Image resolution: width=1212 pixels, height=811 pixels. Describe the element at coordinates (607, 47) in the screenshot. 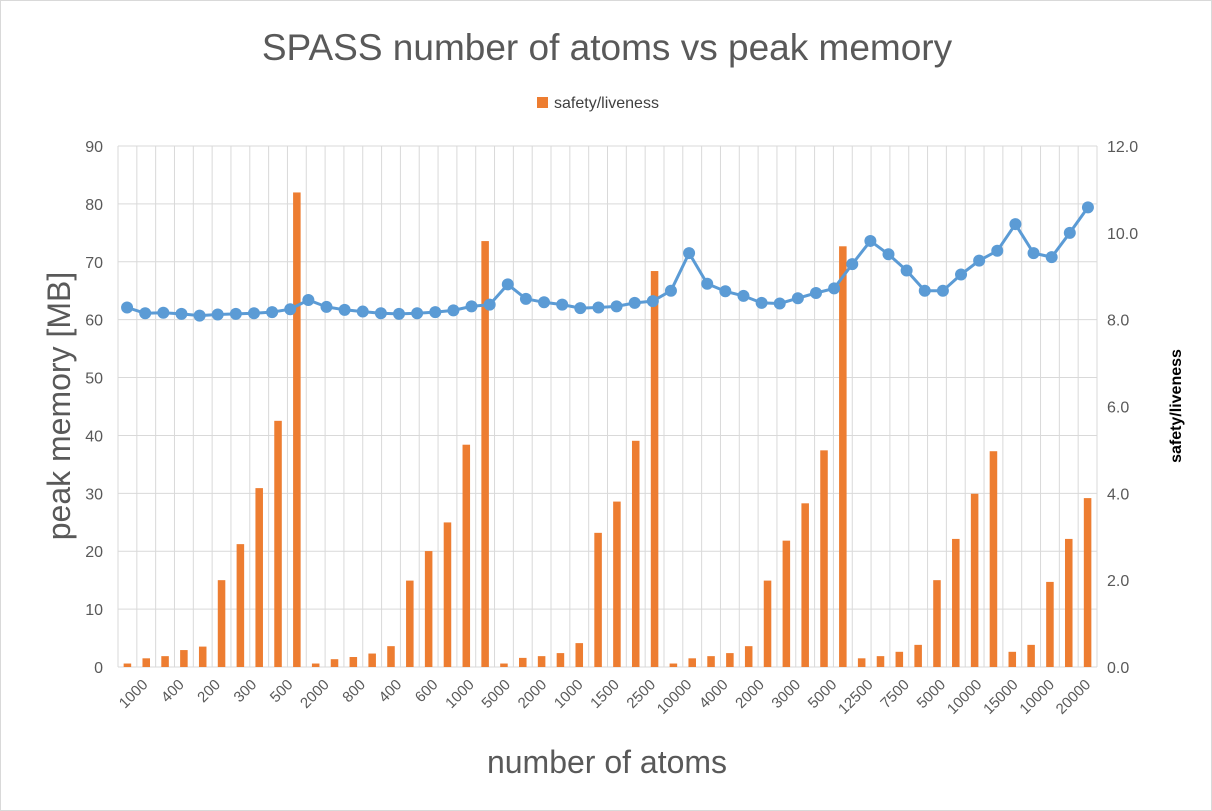

I see `chart-title: SPASS number of atoms vs peak memory` at that location.